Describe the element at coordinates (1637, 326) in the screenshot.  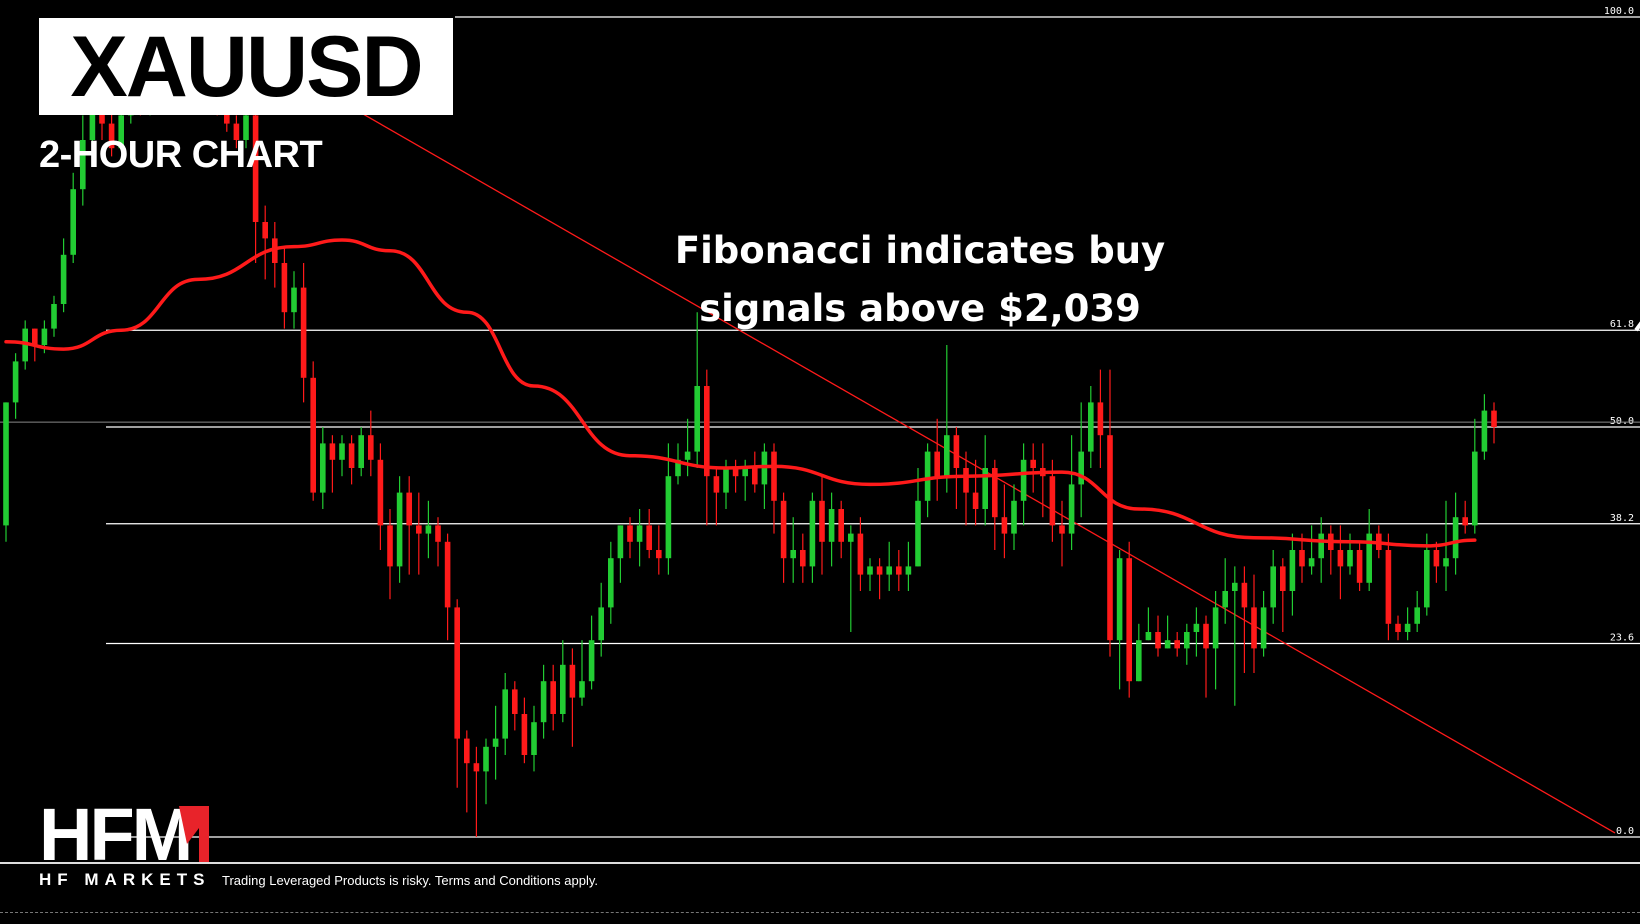
I see `signal-arrow-shaft` at that location.